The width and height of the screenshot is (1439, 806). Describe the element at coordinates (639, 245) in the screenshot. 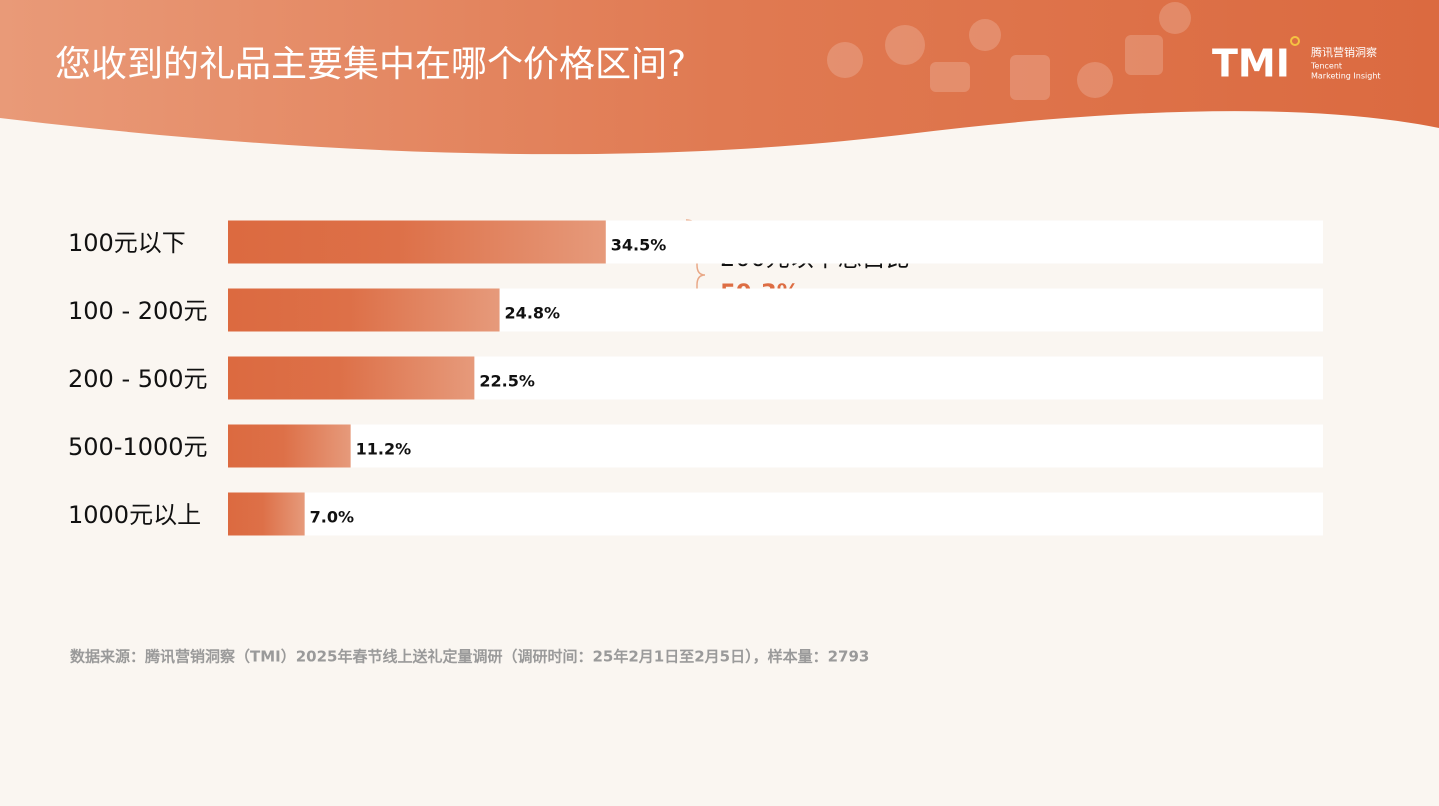

I see `value-label: 34.5%` at that location.